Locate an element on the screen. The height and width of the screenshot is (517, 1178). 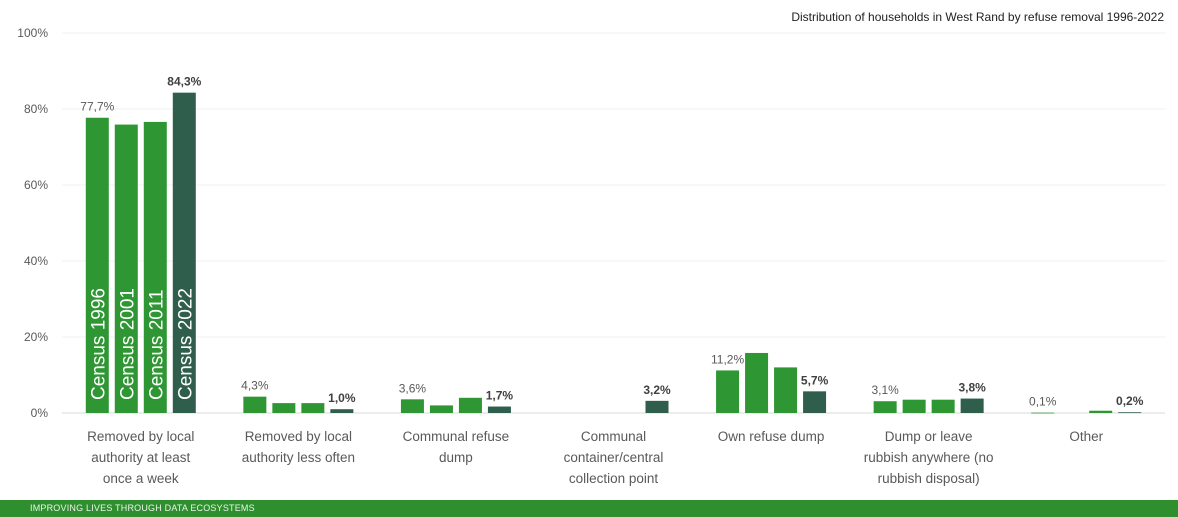
category-label: authority at least is located at coordinates (140, 457).